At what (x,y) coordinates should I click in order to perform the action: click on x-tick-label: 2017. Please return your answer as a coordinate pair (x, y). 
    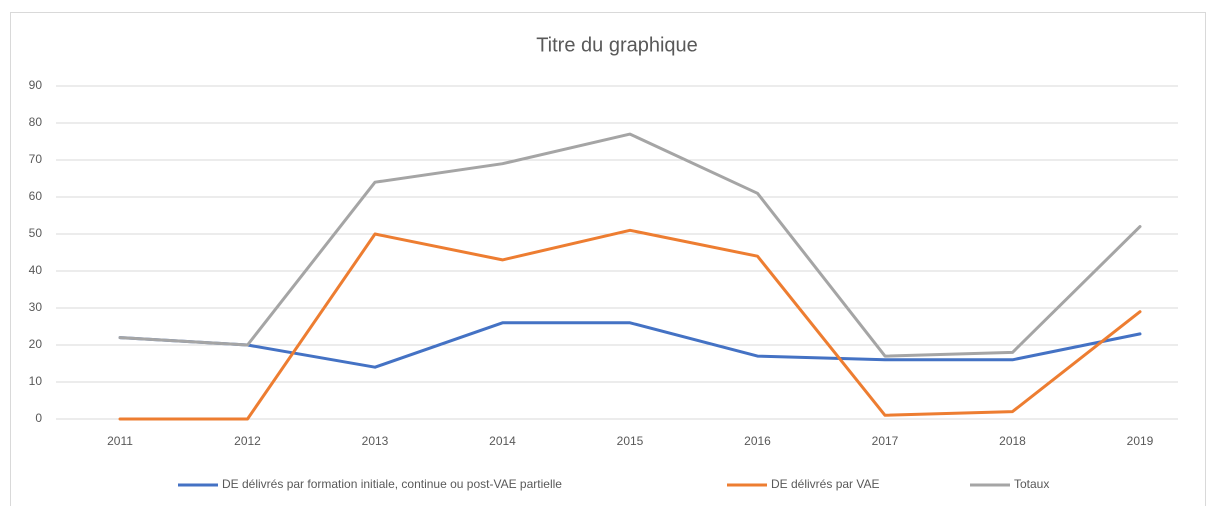
    Looking at the image, I should click on (885, 441).